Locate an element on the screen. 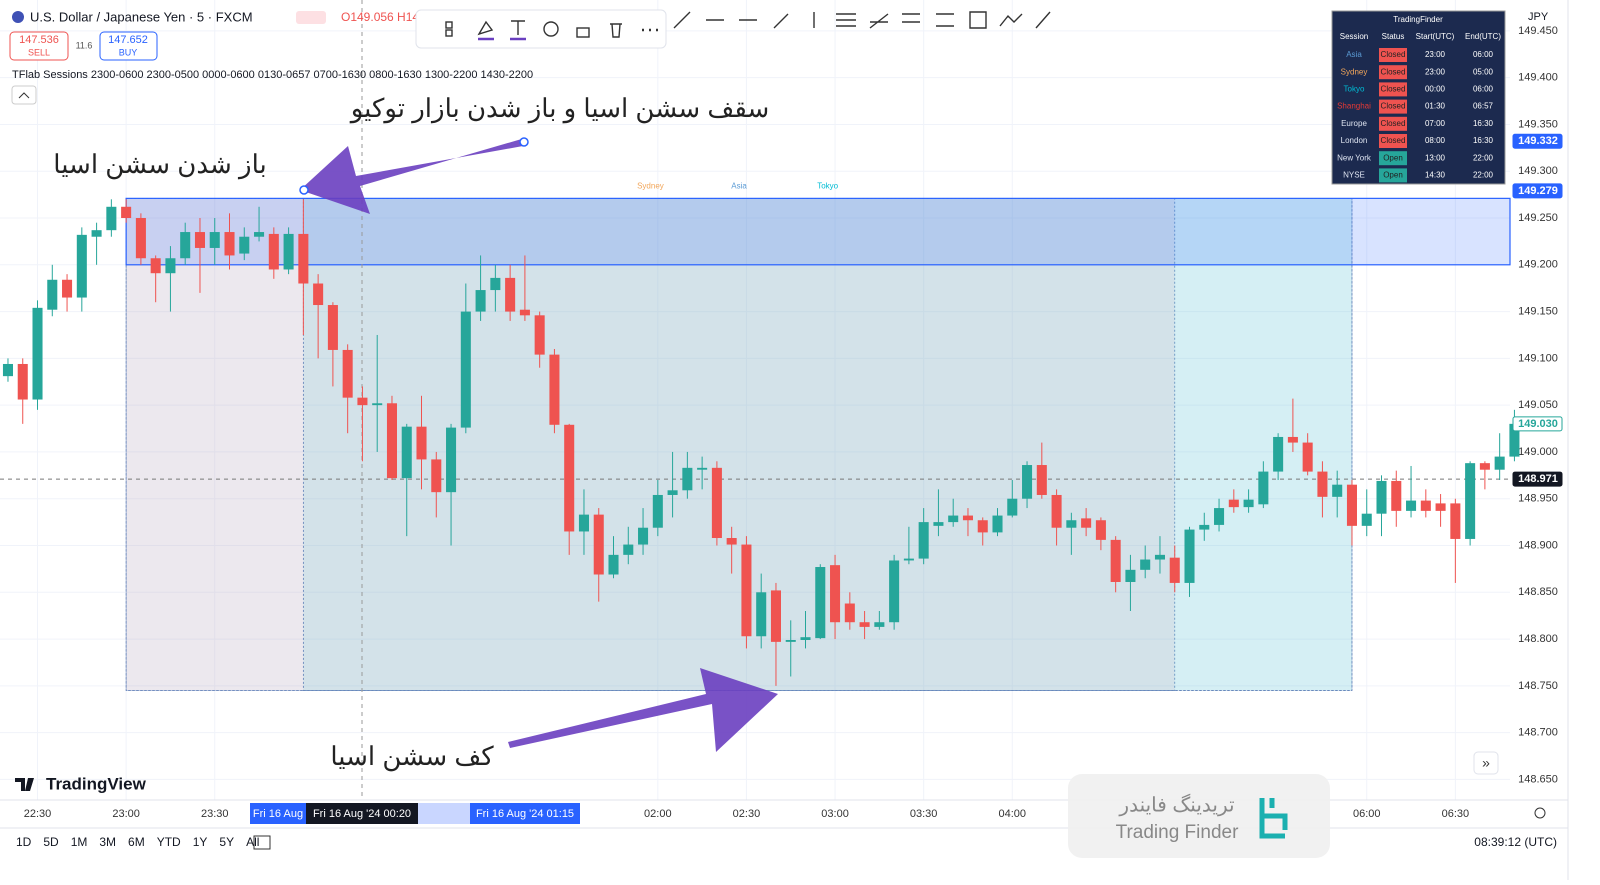 This screenshot has height=885, width=1600. calendar-icon is located at coordinates (262, 842).